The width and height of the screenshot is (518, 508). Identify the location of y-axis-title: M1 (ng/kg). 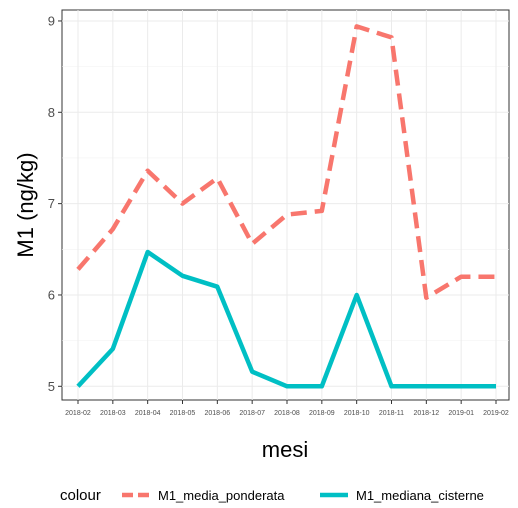
(25, 204).